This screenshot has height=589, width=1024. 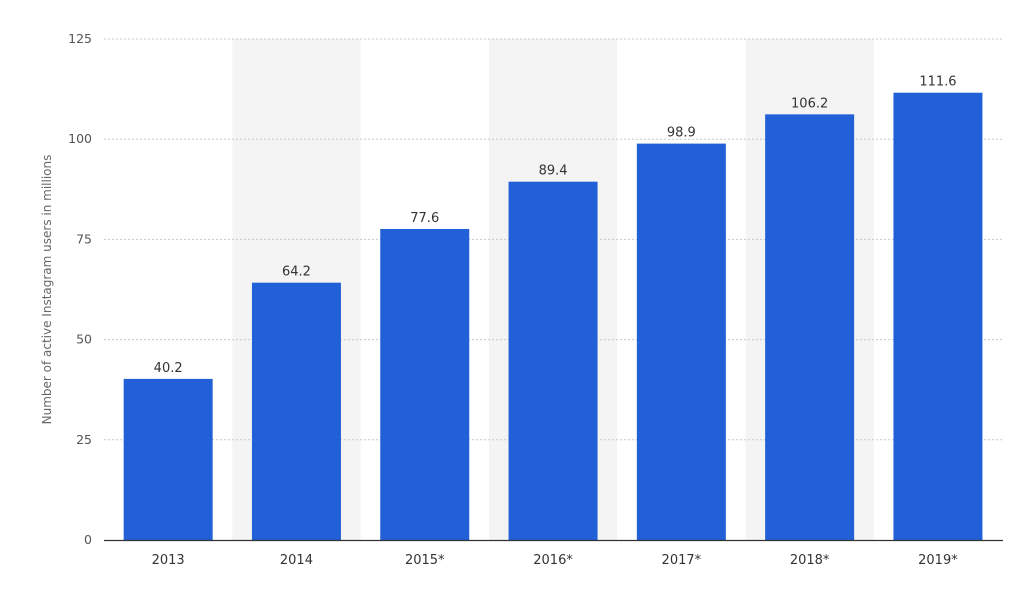 What do you see at coordinates (425, 560) in the screenshot?
I see `x-tick-label: 2015*` at bounding box center [425, 560].